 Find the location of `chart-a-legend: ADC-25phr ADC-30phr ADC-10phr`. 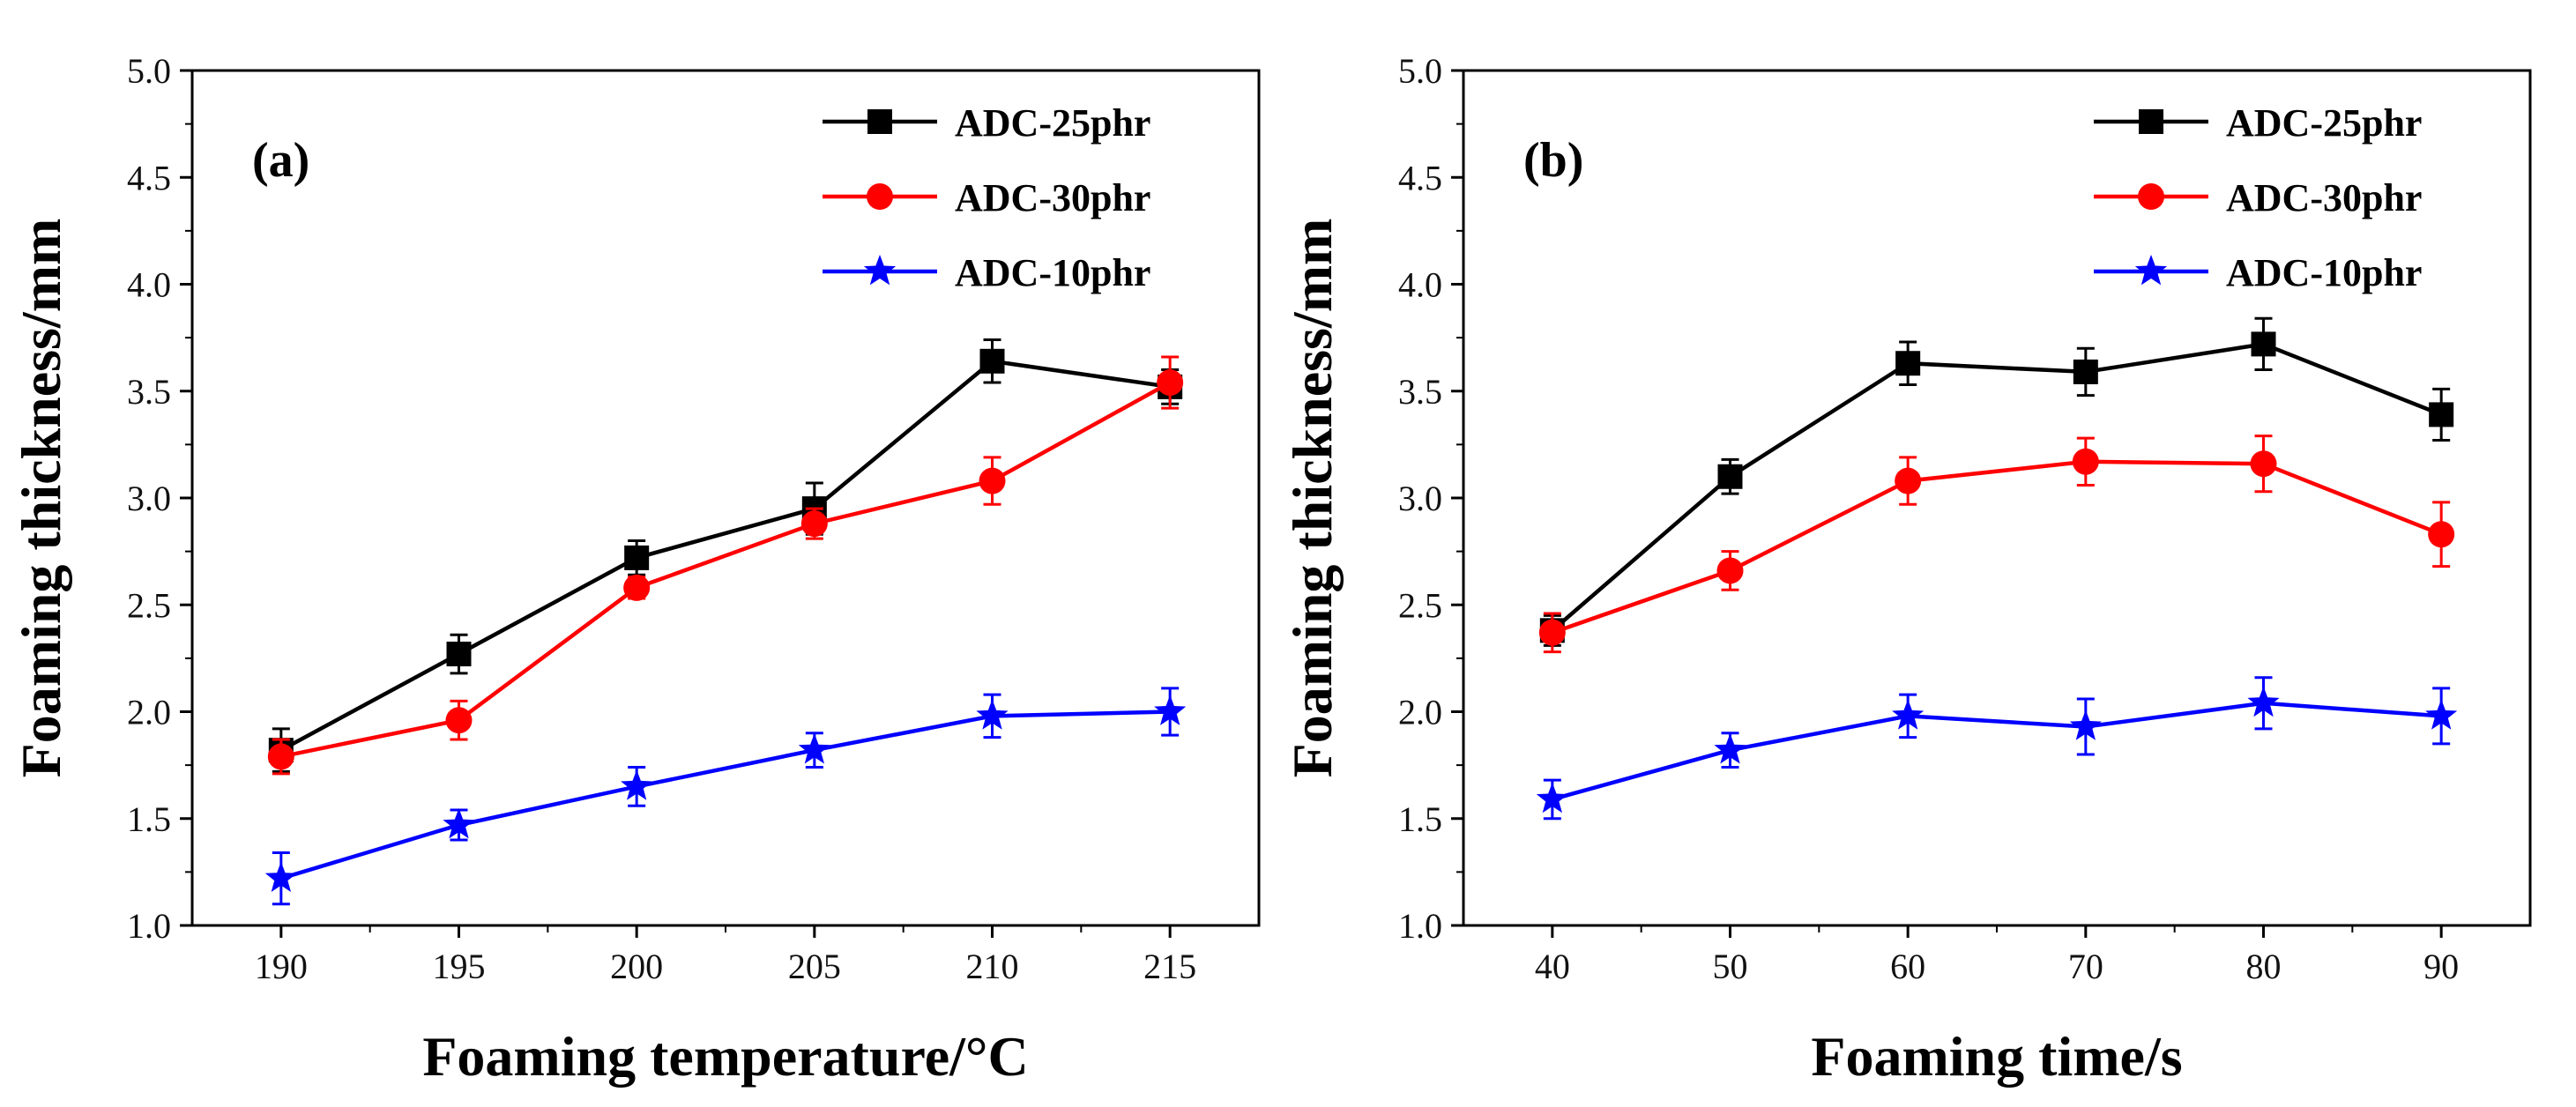

chart-a-legend: ADC-25phr ADC-30phr ADC-10phr is located at coordinates (986, 197).